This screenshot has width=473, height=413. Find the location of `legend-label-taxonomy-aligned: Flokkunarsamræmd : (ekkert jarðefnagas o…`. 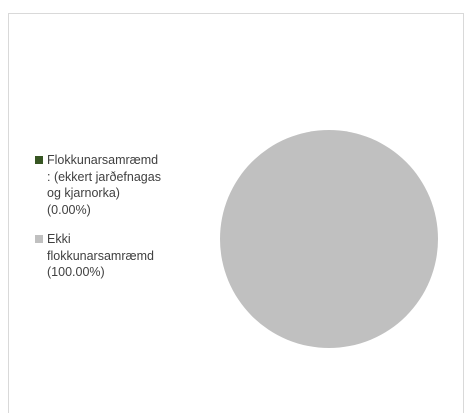

legend-label-taxonomy-aligned: Flokkunarsamræmd : (ekkert jarðefnagas o… is located at coordinates (104, 185).